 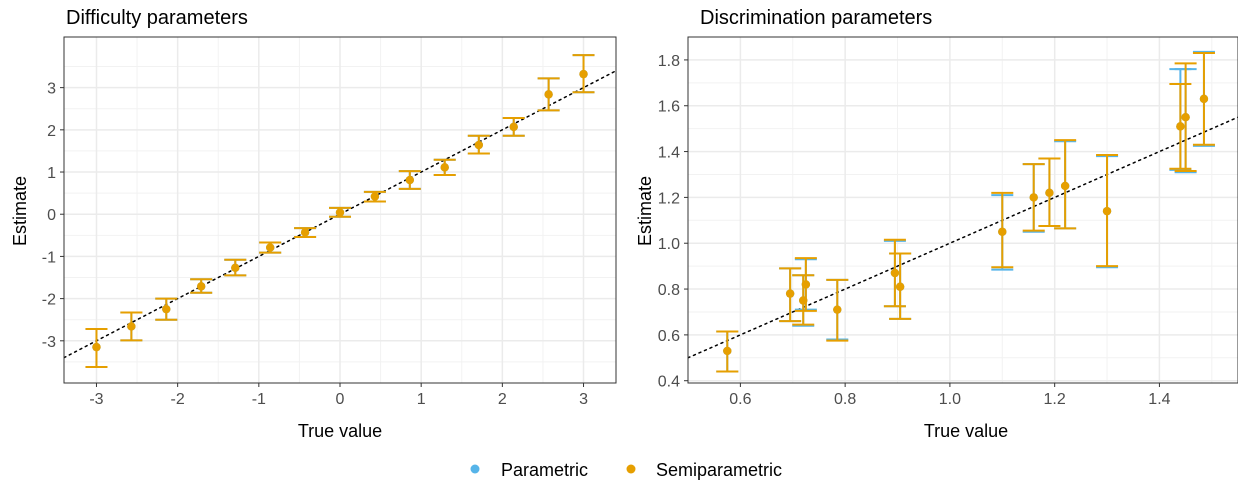 What do you see at coordinates (157, 18) in the screenshot?
I see `panel-title: Difficulty parameters` at bounding box center [157, 18].